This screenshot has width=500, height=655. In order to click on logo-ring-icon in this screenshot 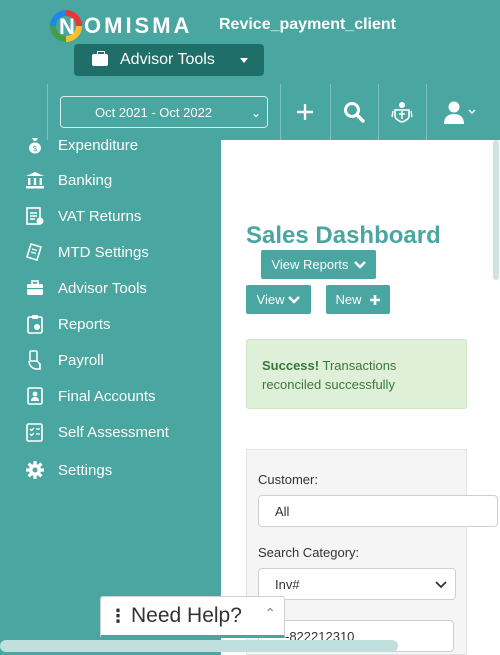, I will do `click(66, 26)`.